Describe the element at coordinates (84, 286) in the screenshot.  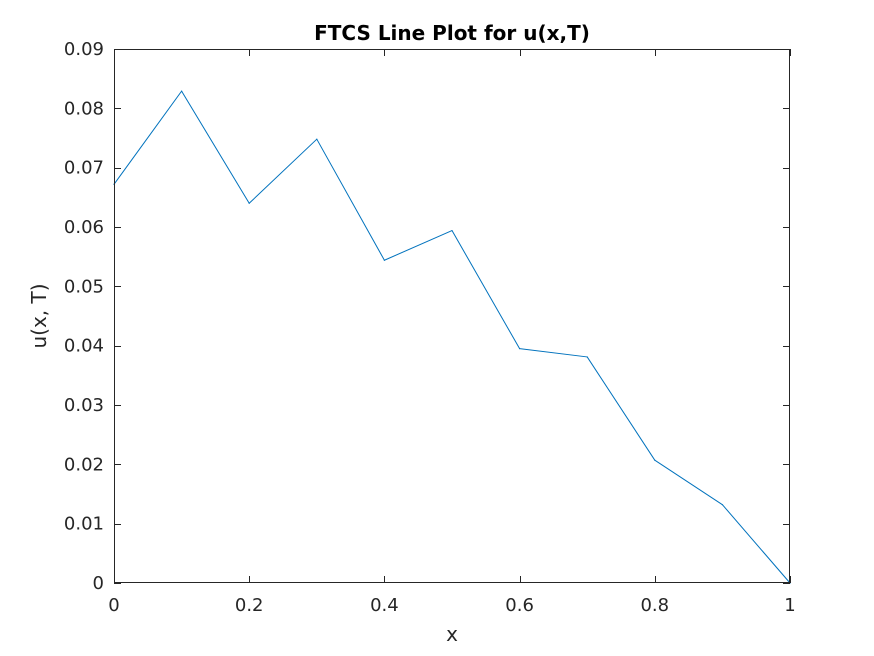
I see `y-tick-label: 0.05` at that location.